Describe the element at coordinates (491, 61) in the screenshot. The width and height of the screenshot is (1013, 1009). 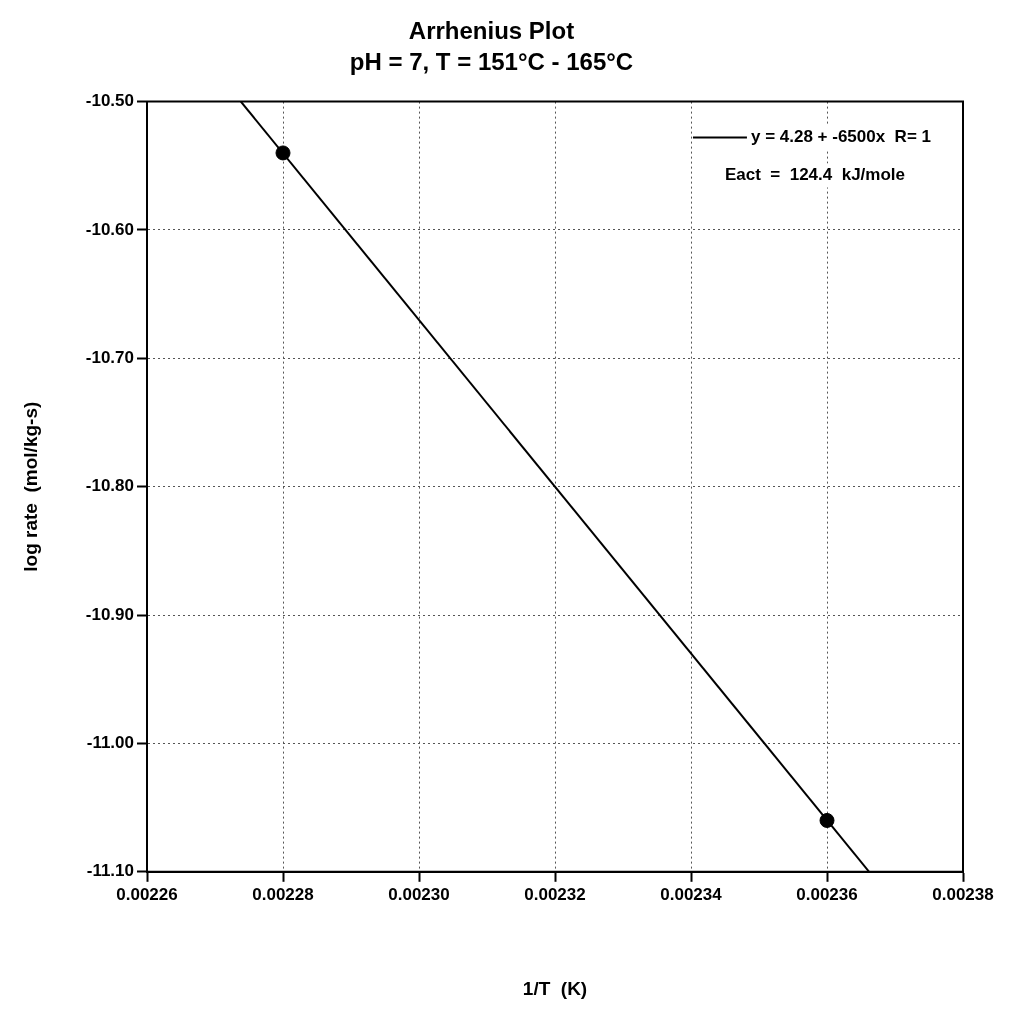
I see `chart-subtitle: pH = 7, T = 151°C - 165°C` at that location.